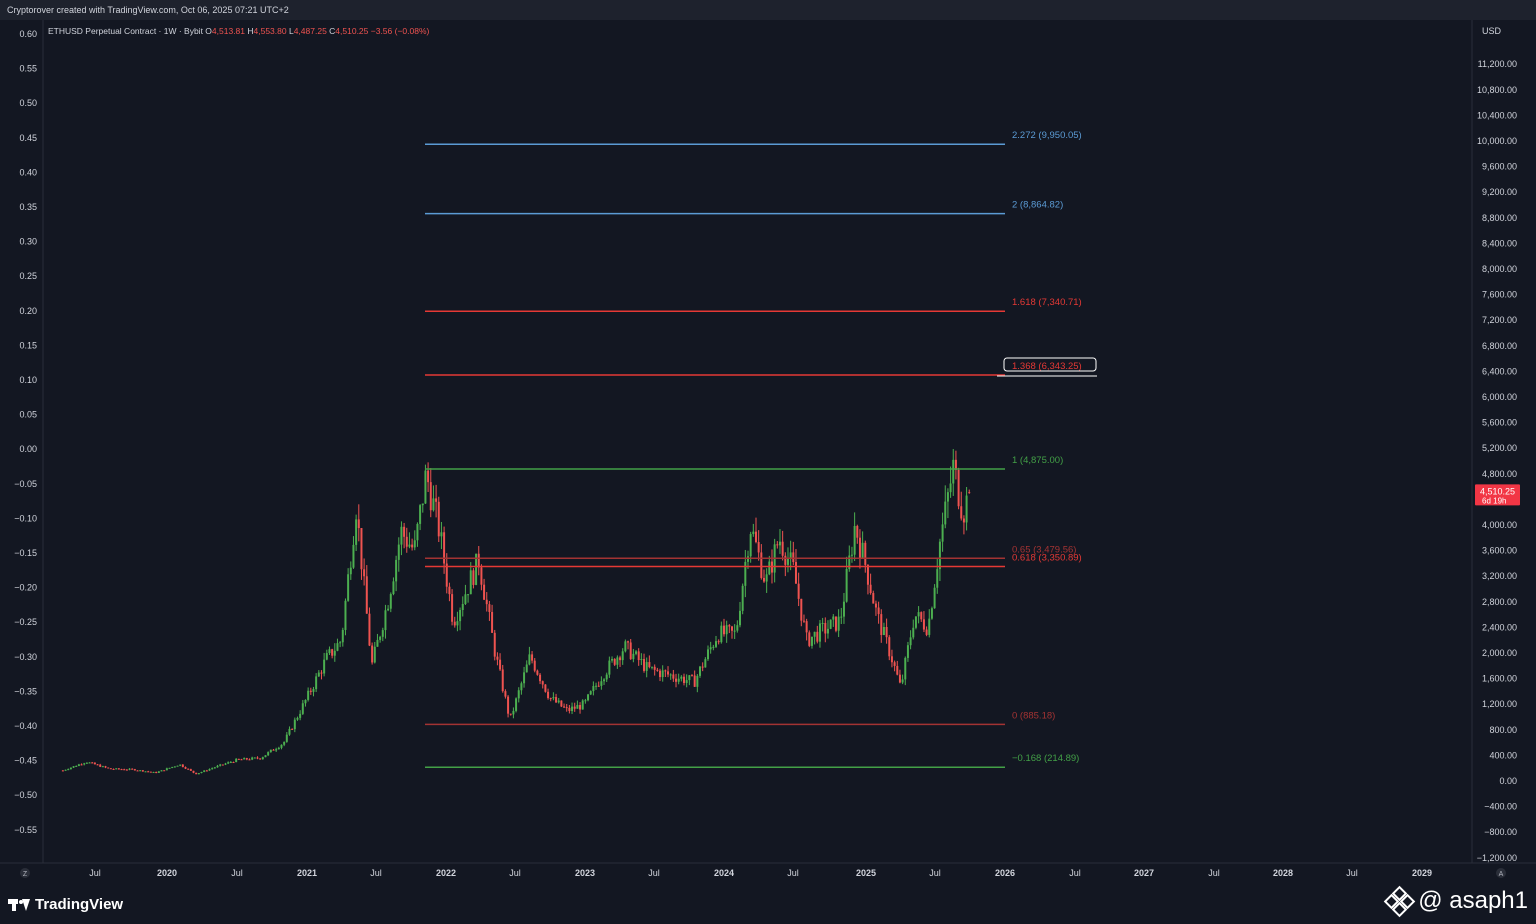 This screenshot has width=1536, height=924. What do you see at coordinates (1499, 448) in the screenshot?
I see `price-axis-tick: 5,200.00` at bounding box center [1499, 448].